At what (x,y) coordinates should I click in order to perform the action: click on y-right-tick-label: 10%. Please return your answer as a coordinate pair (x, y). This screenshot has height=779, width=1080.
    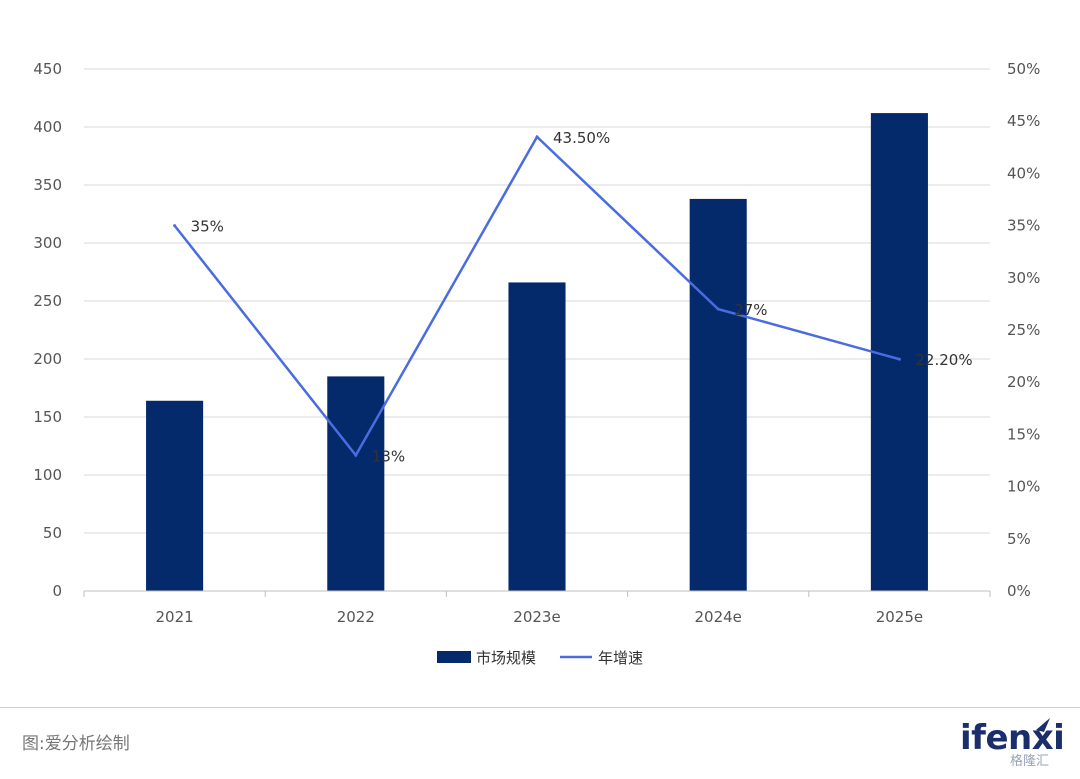
    Looking at the image, I should click on (1023, 487).